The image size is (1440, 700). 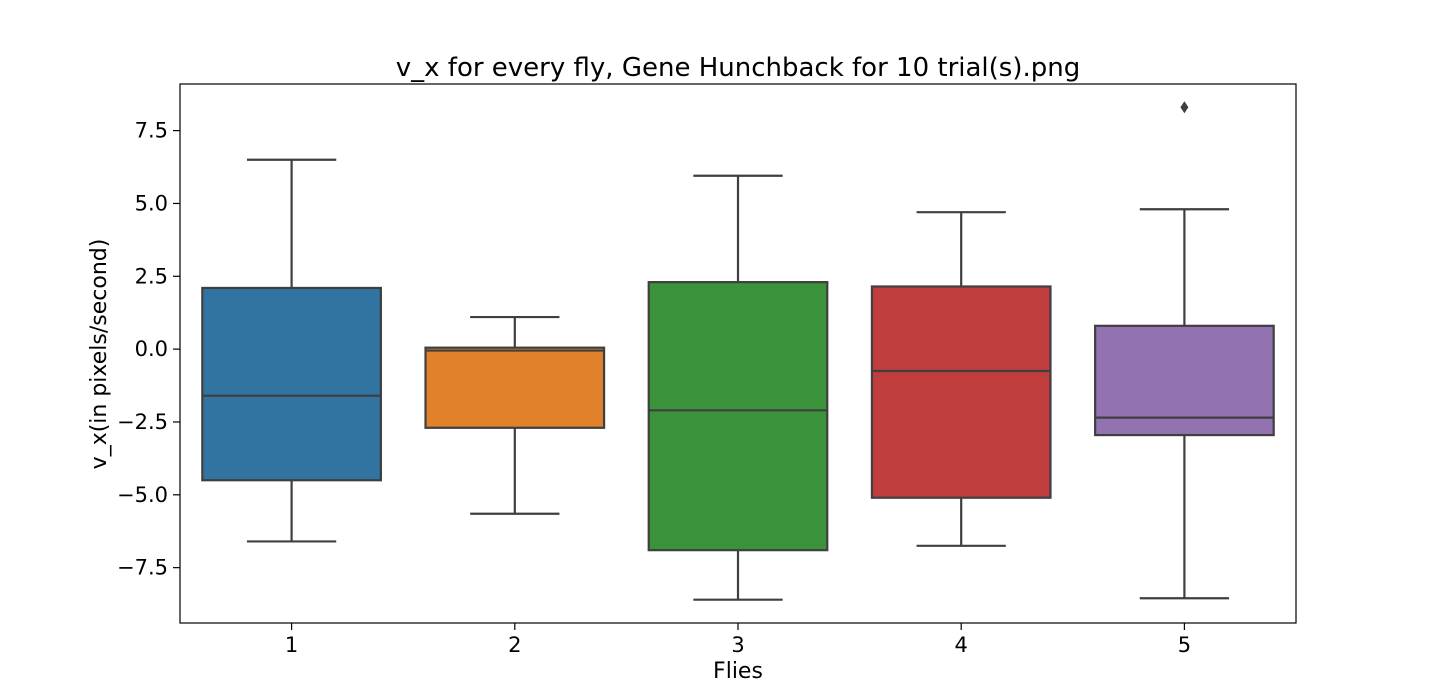 What do you see at coordinates (142, 568) in the screenshot?
I see `y-tick-label: −7.5` at bounding box center [142, 568].